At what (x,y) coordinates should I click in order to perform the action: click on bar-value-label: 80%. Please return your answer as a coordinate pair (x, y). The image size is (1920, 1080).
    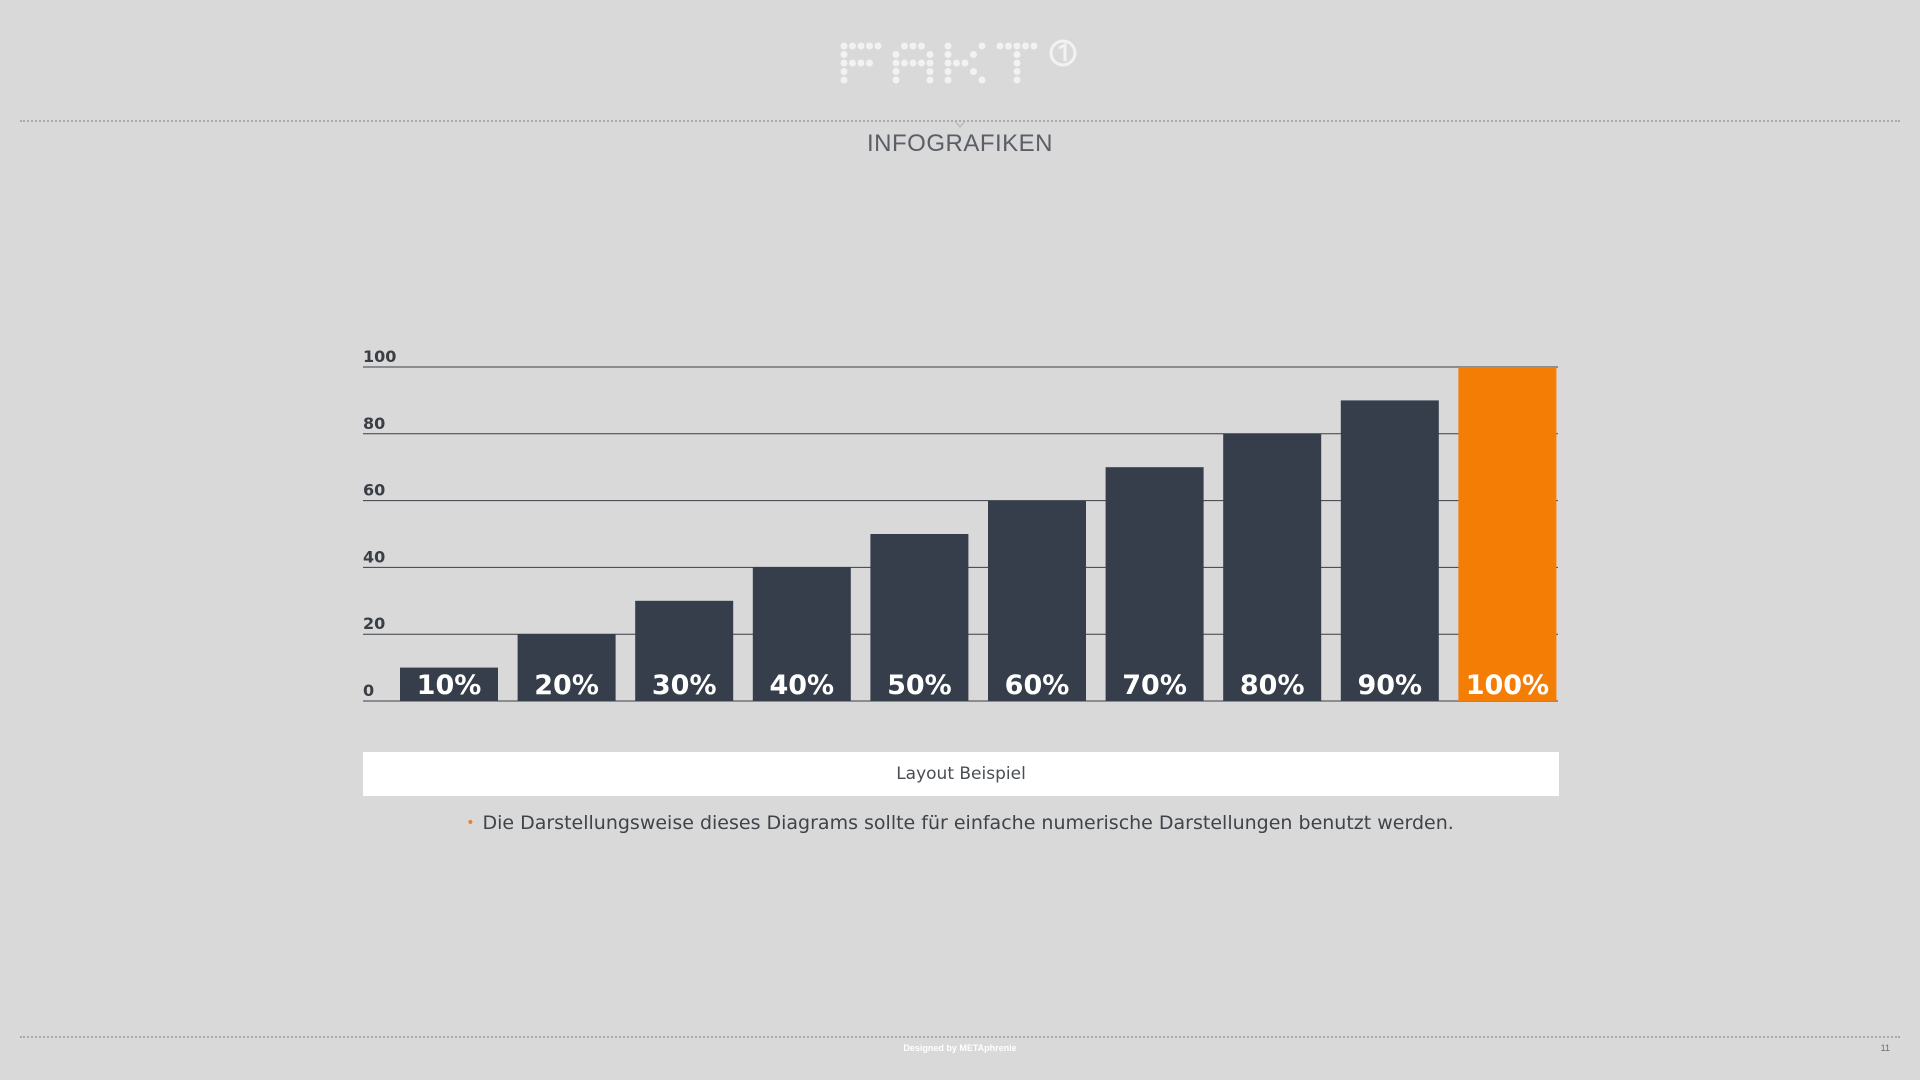
    Looking at the image, I should click on (1272, 685).